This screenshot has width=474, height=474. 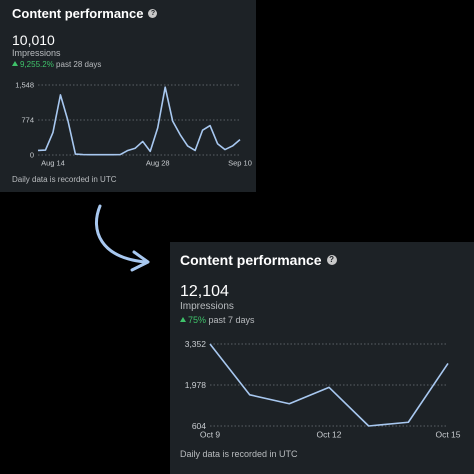 I want to click on change-period: past 28 days, so click(x=79, y=64).